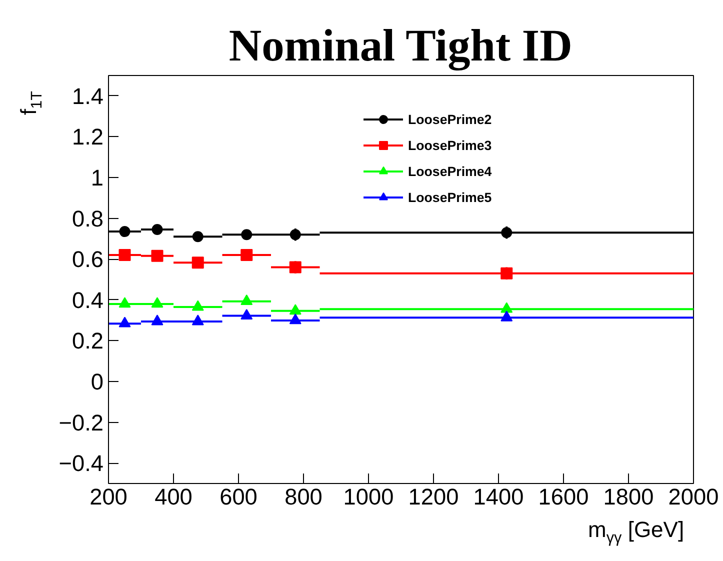  I want to click on x-tick-label: 400, so click(173, 497).